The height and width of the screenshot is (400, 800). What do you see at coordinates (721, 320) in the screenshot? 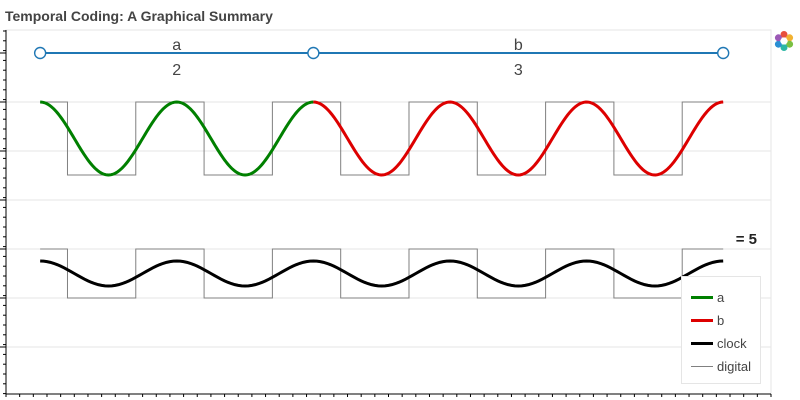
I see `legend-label: b` at bounding box center [721, 320].